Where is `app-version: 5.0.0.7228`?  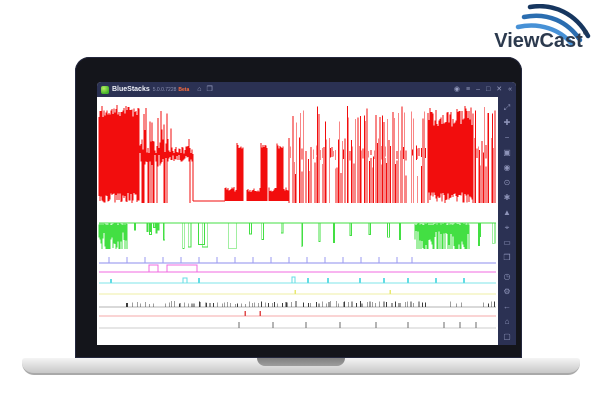
app-version: 5.0.0.7228 is located at coordinates (164, 89).